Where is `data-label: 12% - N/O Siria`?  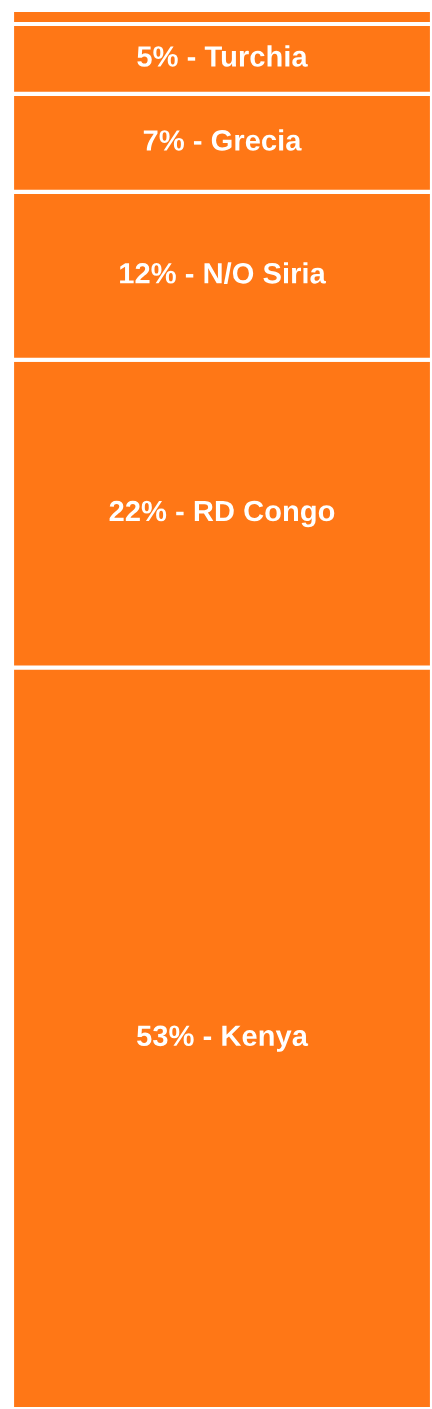 data-label: 12% - N/O Siria is located at coordinates (223, 273).